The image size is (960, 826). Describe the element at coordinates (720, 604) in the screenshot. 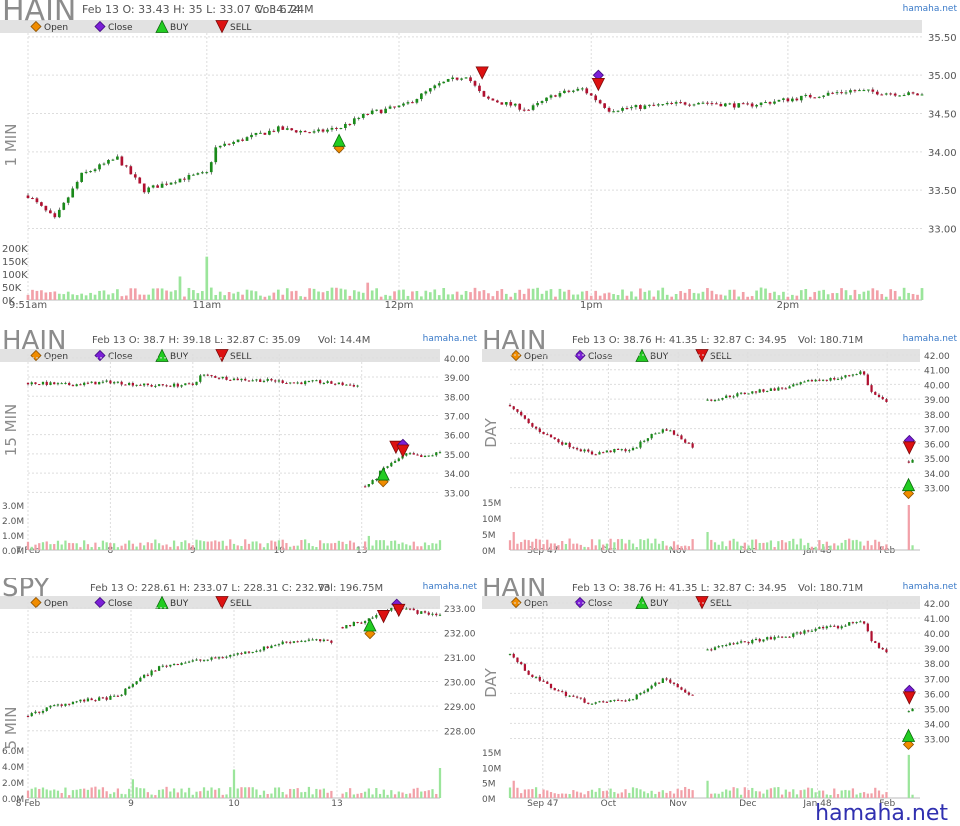

I see `legend-sell-label: SELL` at that location.